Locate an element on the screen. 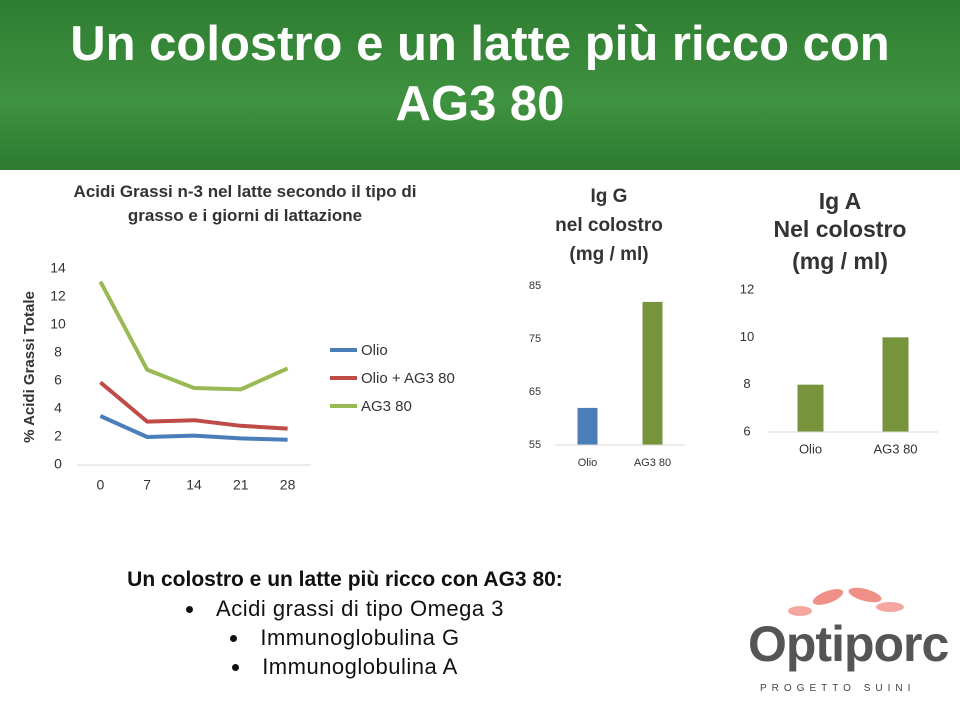 The width and height of the screenshot is (960, 720). logo: Optiporc PROGETTO SUINI is located at coordinates (845, 640).